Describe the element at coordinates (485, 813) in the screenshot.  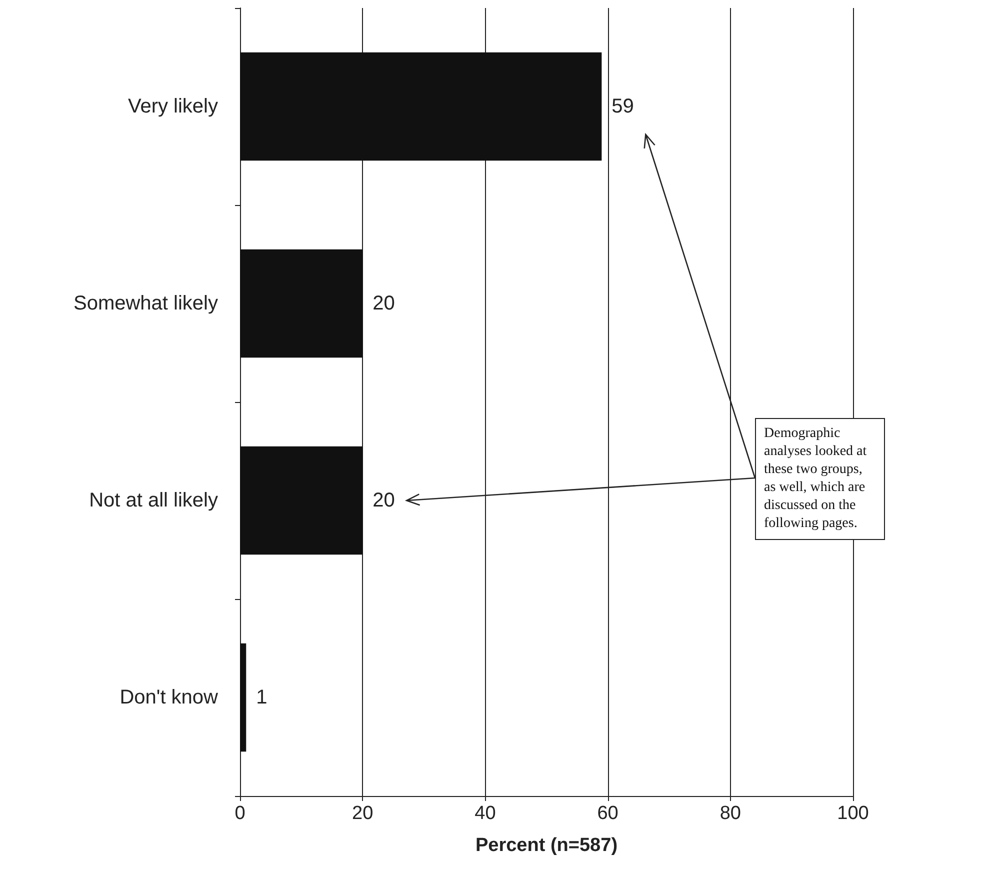
I see `x-tick-label: 40` at that location.